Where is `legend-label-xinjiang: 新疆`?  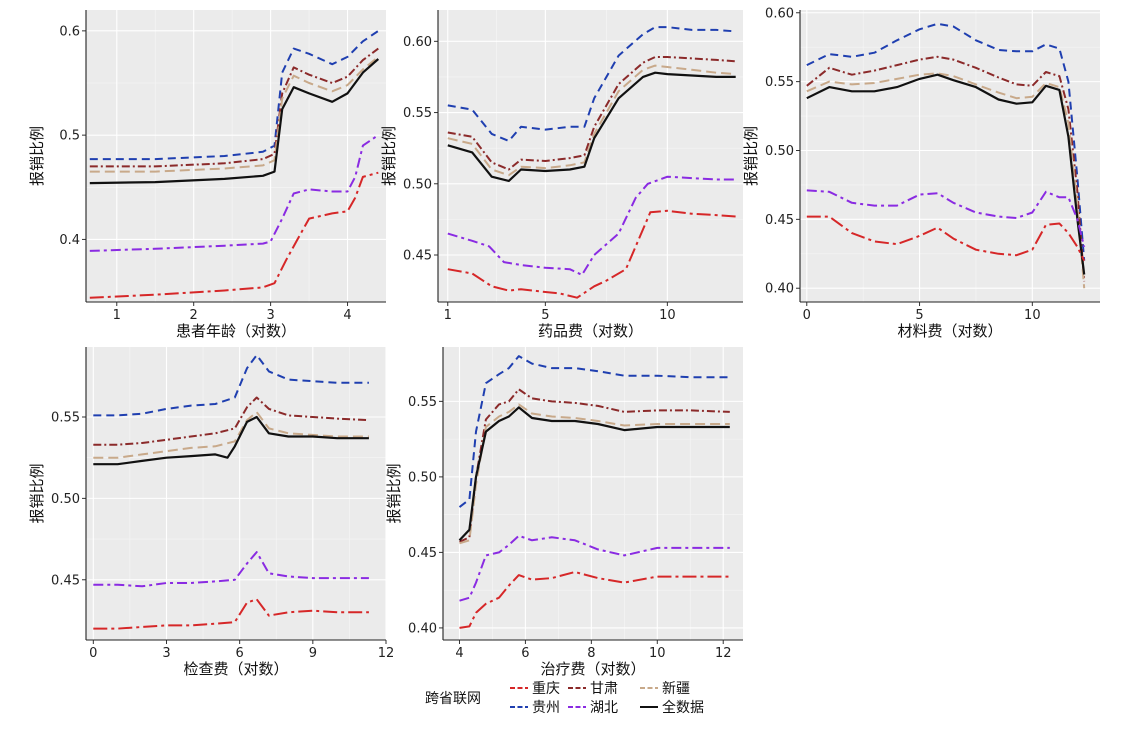
legend-label-xinjiang: 新疆 is located at coordinates (676, 689).